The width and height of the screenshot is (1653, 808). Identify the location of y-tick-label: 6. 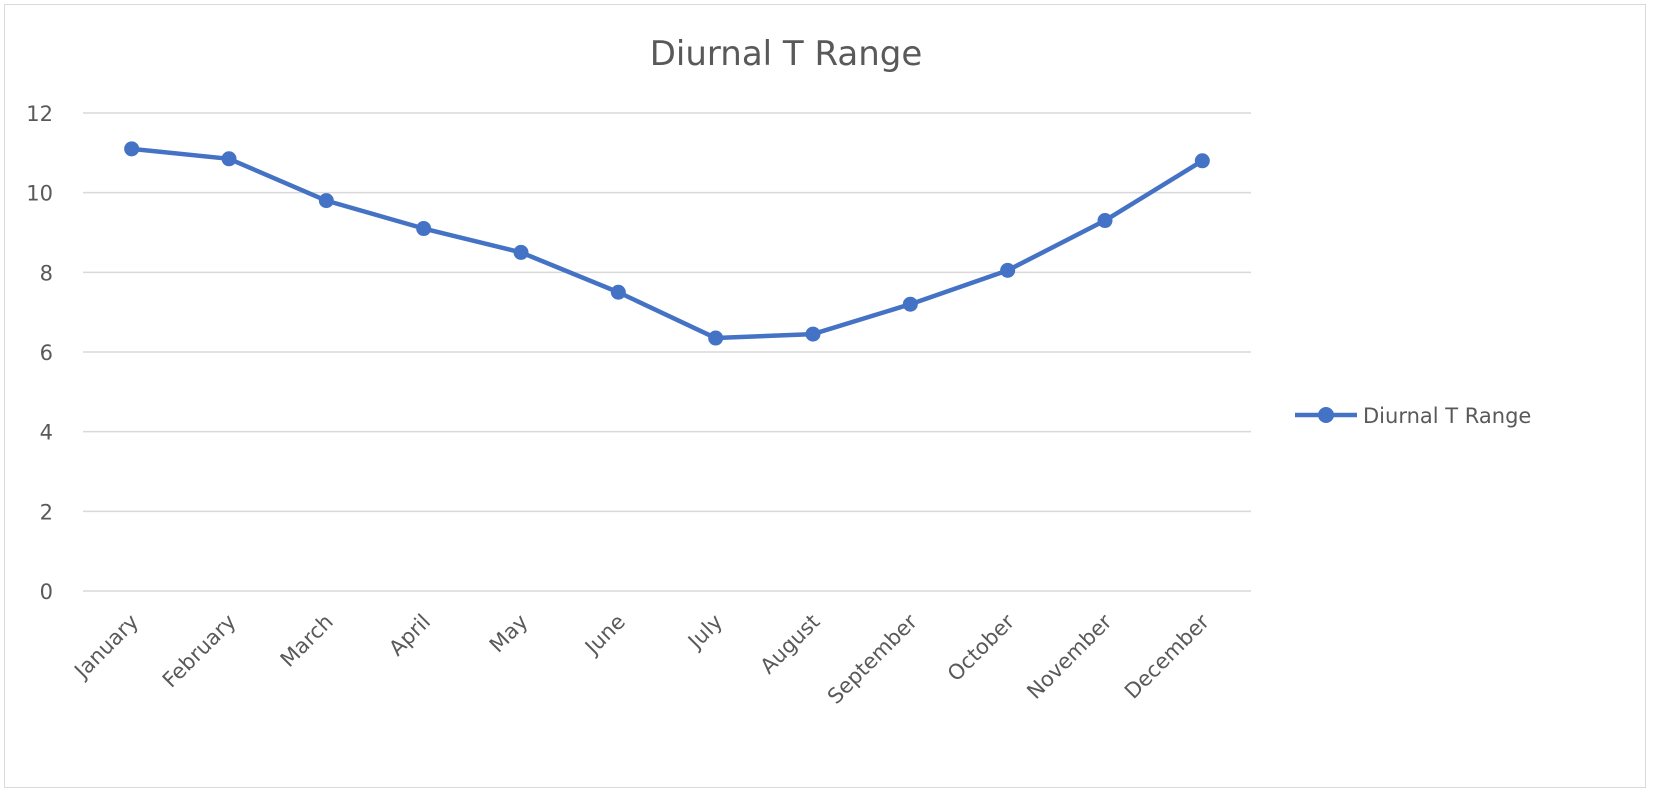
(46, 353).